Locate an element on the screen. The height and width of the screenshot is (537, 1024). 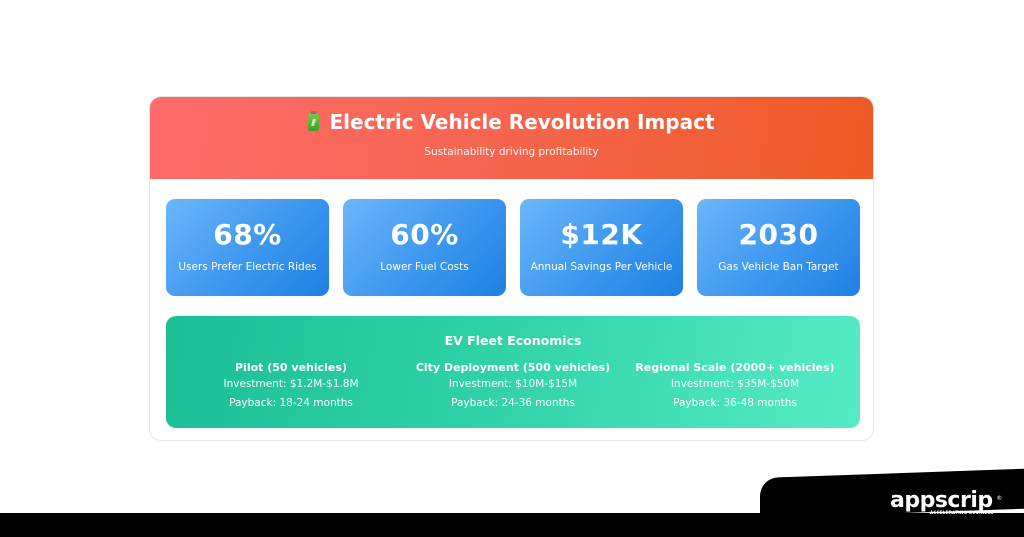
economics-title: EV Fleet Economics is located at coordinates (513, 340).